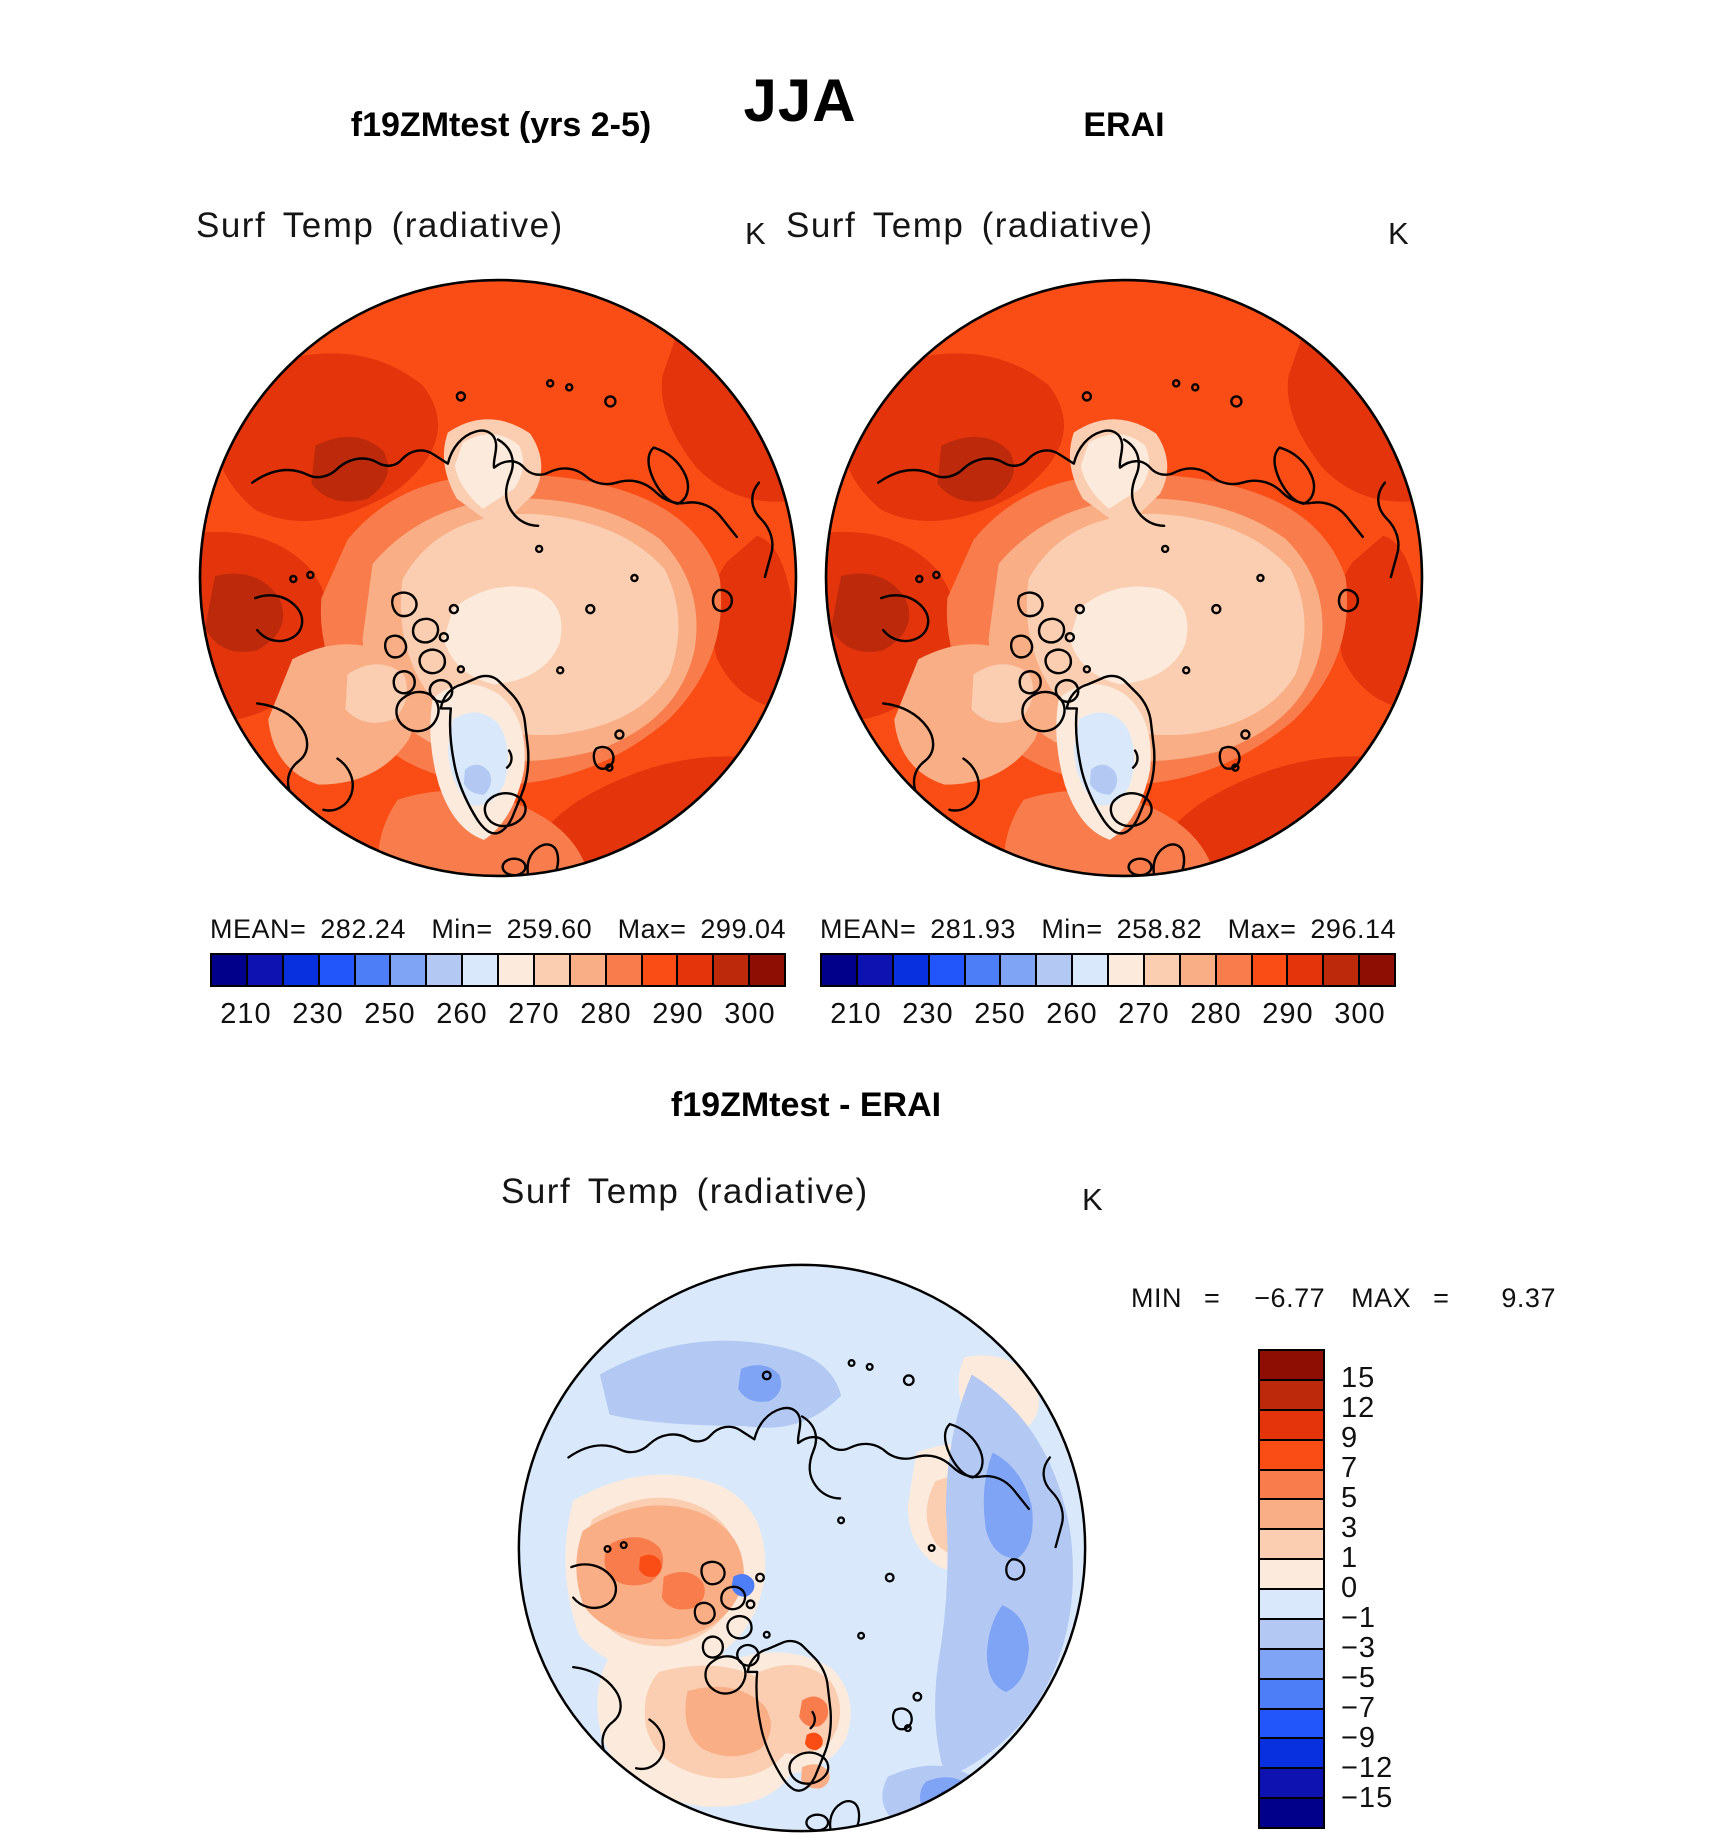 This screenshot has width=1710, height=1840. What do you see at coordinates (800, 100) in the screenshot?
I see `figure-title: JJA` at bounding box center [800, 100].